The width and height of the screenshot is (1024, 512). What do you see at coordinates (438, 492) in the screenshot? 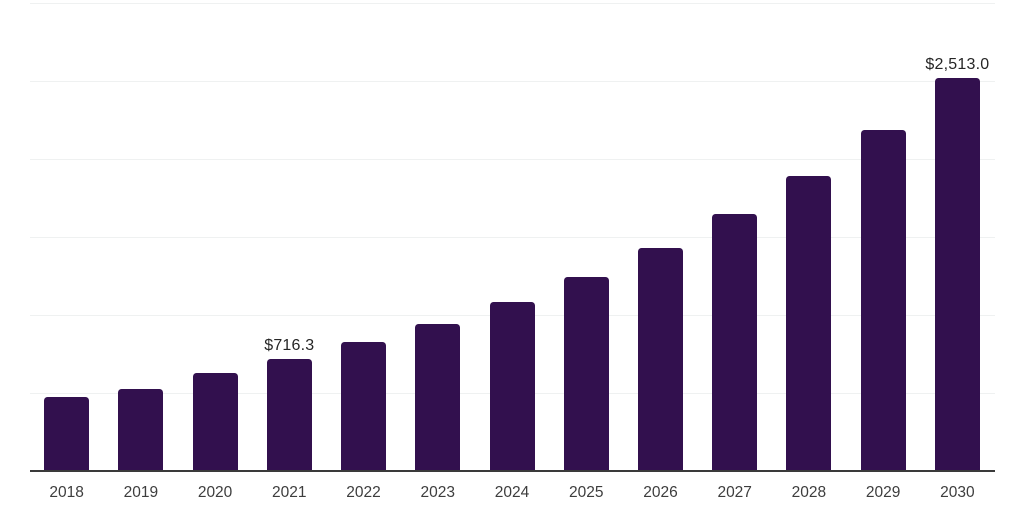
I see `x-axis-label-2023: 2023` at bounding box center [438, 492].